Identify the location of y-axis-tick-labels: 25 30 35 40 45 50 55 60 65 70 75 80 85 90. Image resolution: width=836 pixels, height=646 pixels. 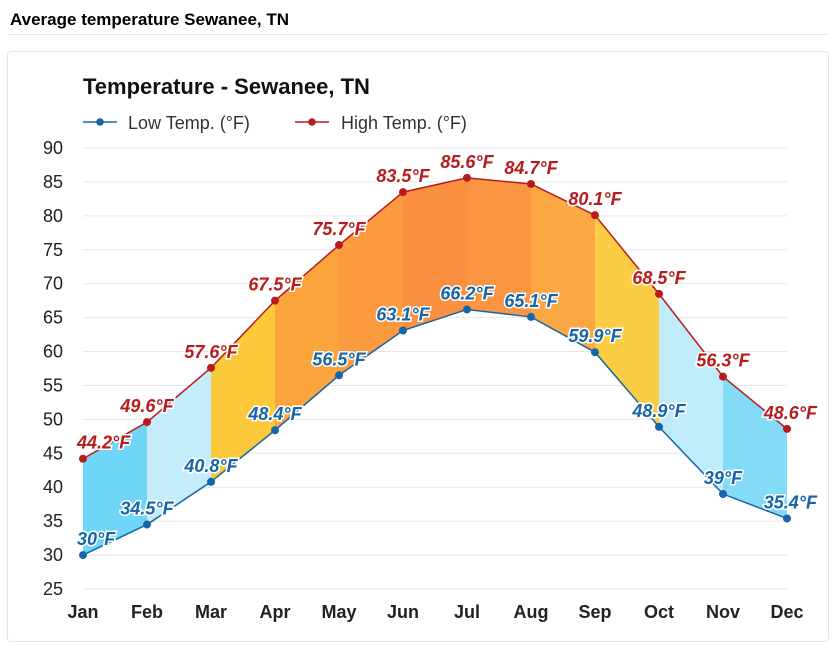
(53, 368).